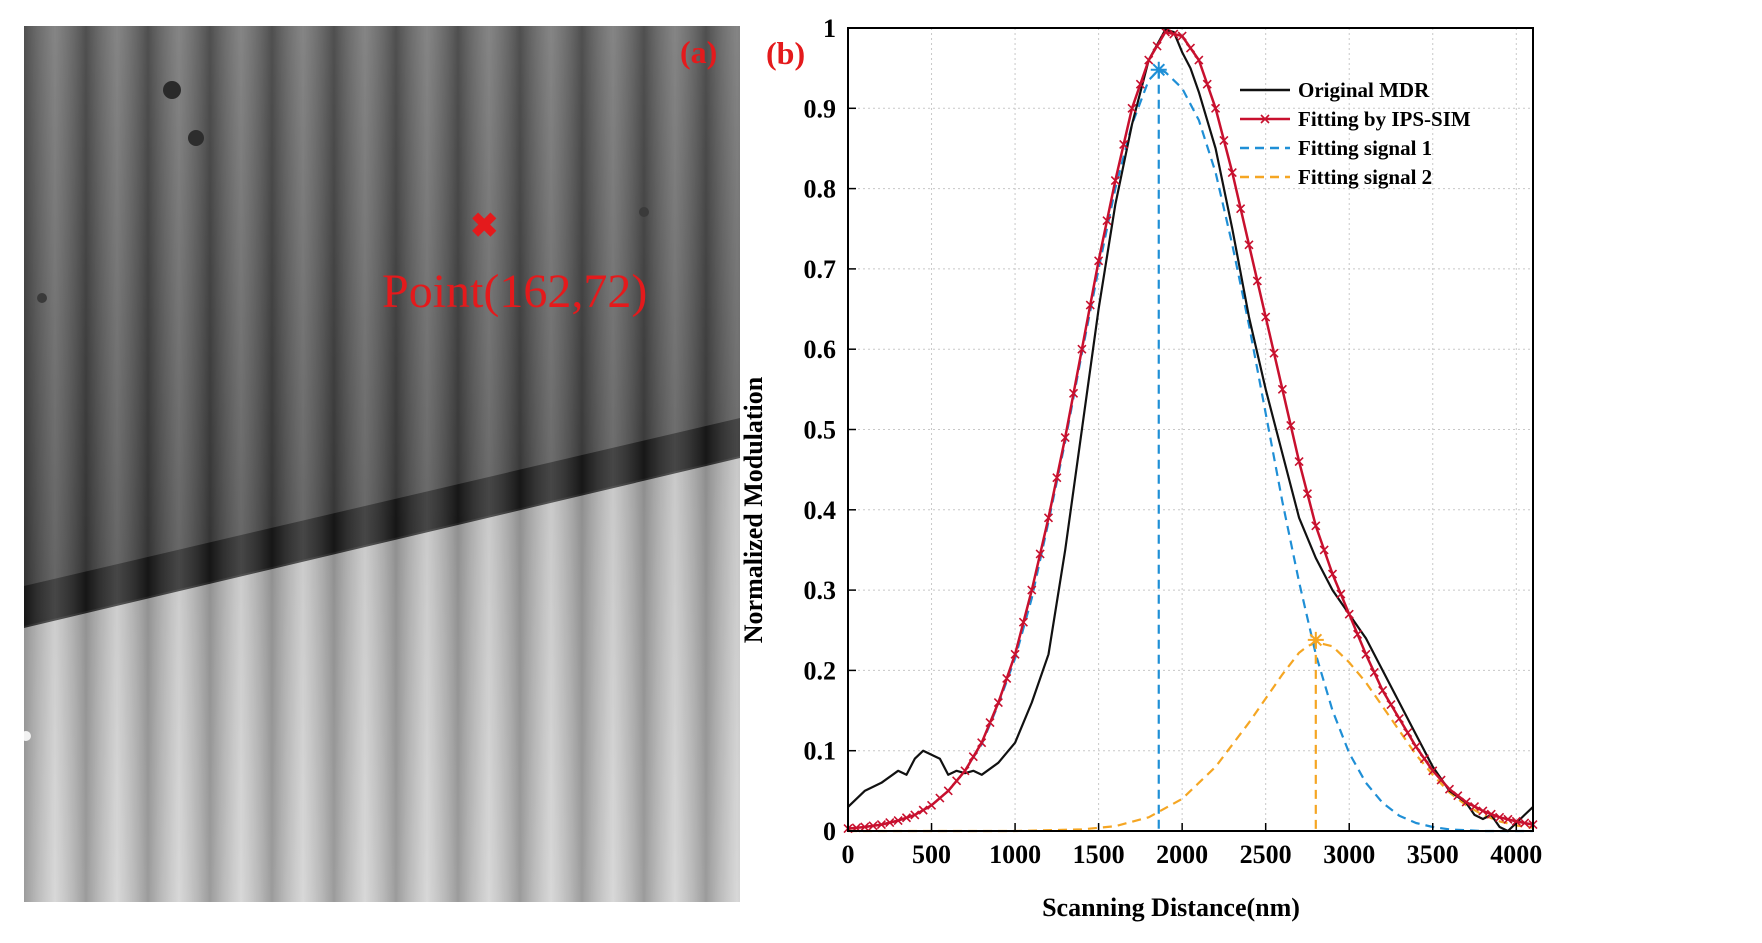 The image size is (1762, 943). I want to click on legend-label-original-mdr: Original MDR, so click(1364, 90).